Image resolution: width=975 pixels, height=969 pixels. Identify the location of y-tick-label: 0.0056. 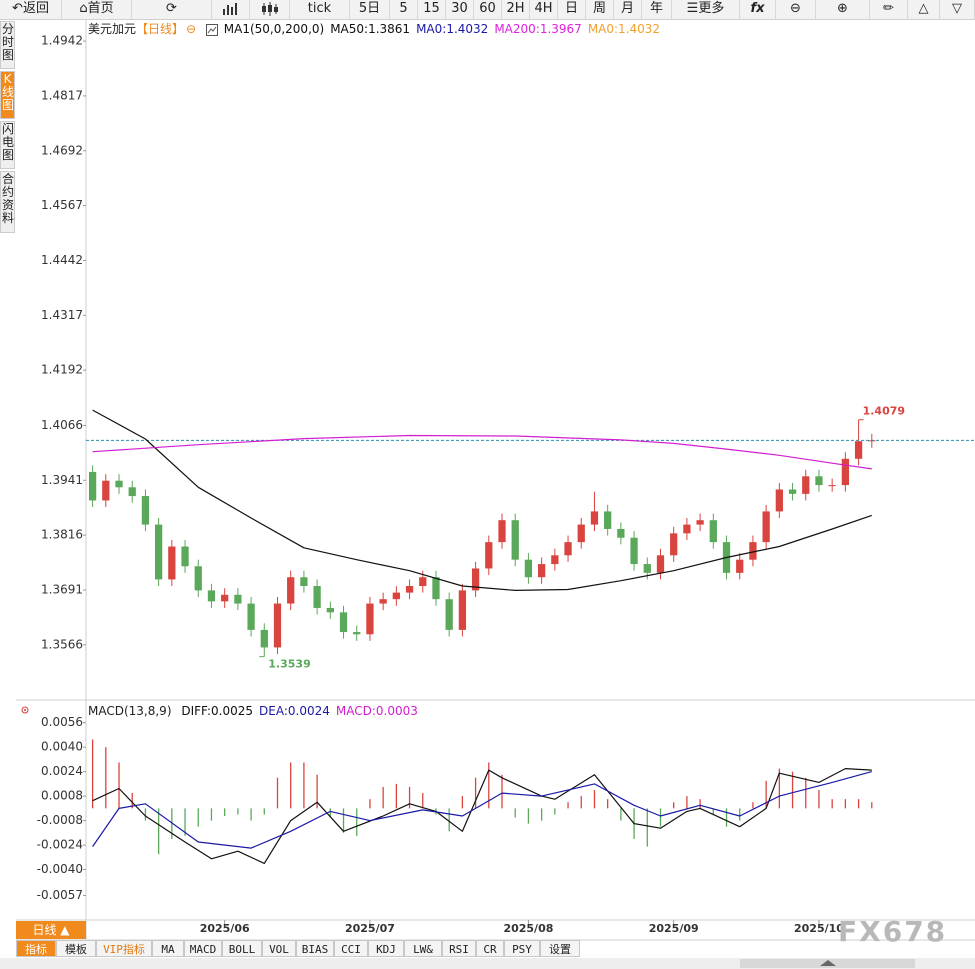
(62, 722).